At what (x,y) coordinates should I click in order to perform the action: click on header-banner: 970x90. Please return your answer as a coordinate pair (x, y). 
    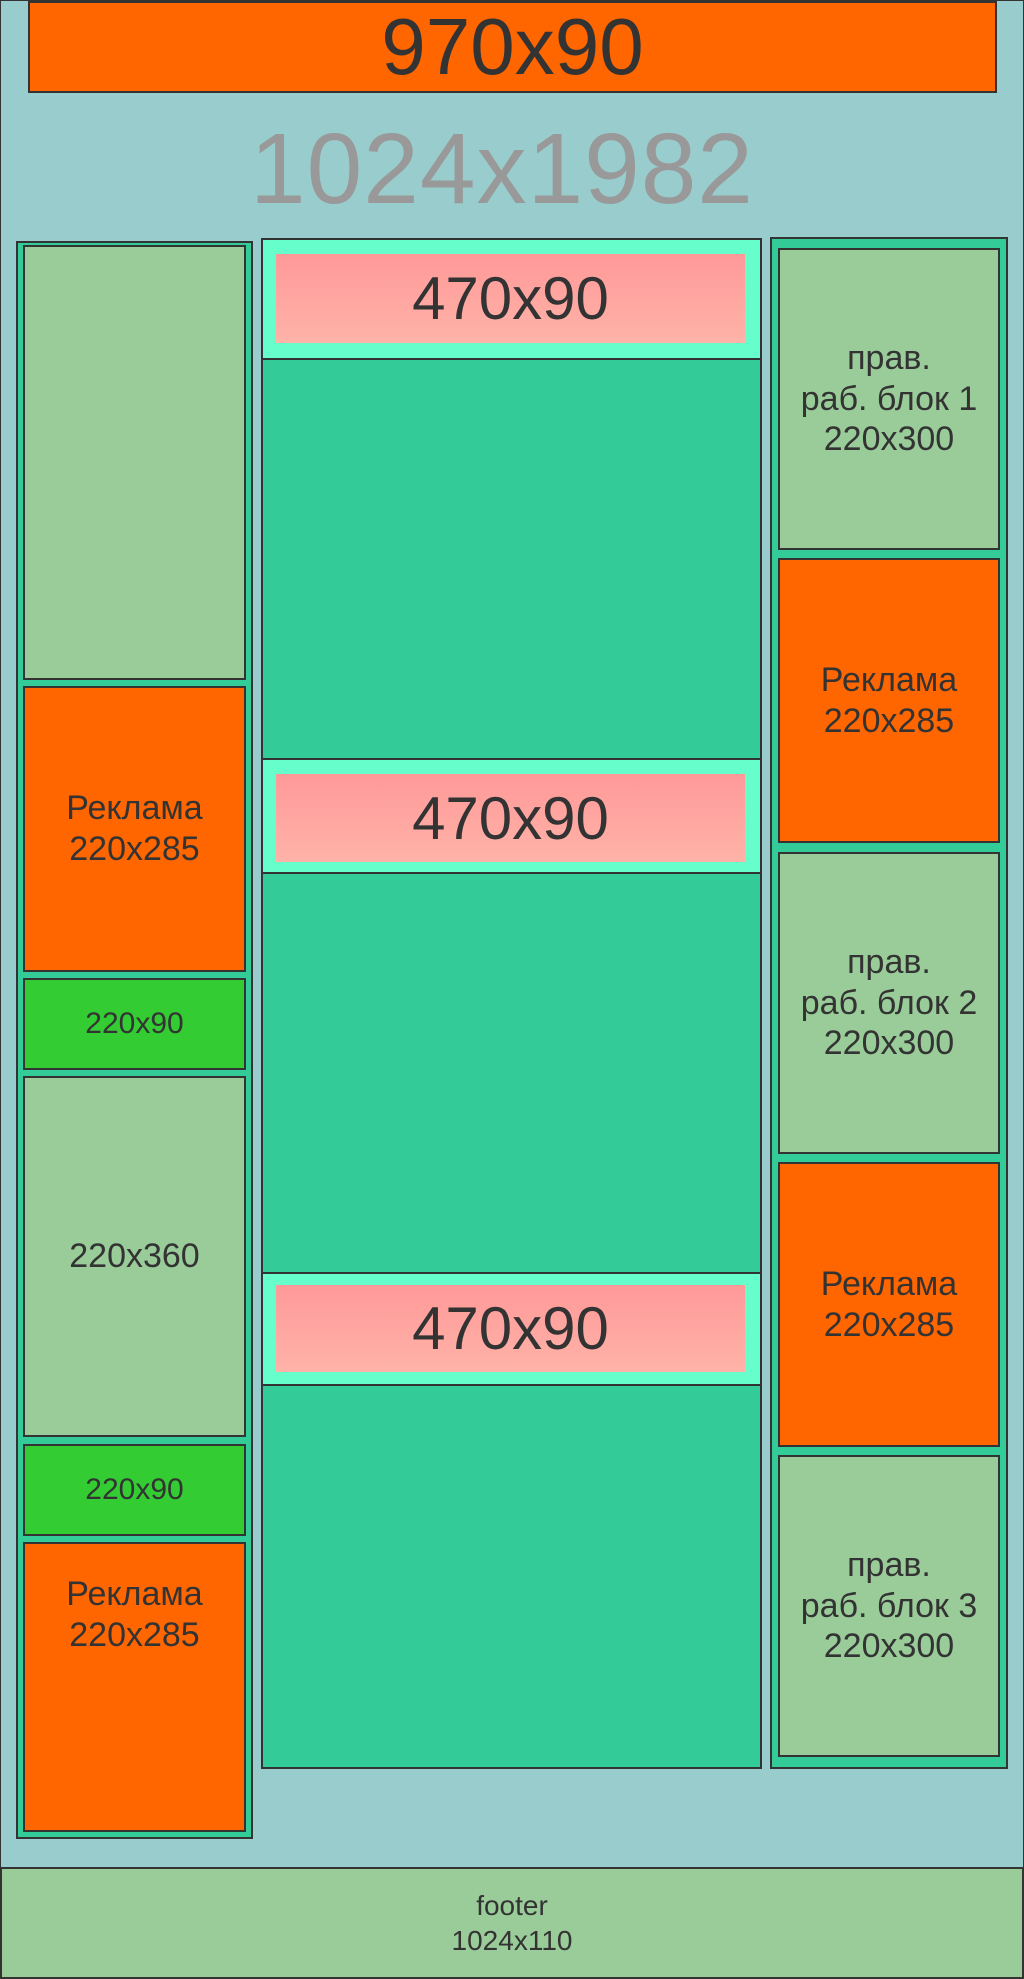
    Looking at the image, I should click on (512, 47).